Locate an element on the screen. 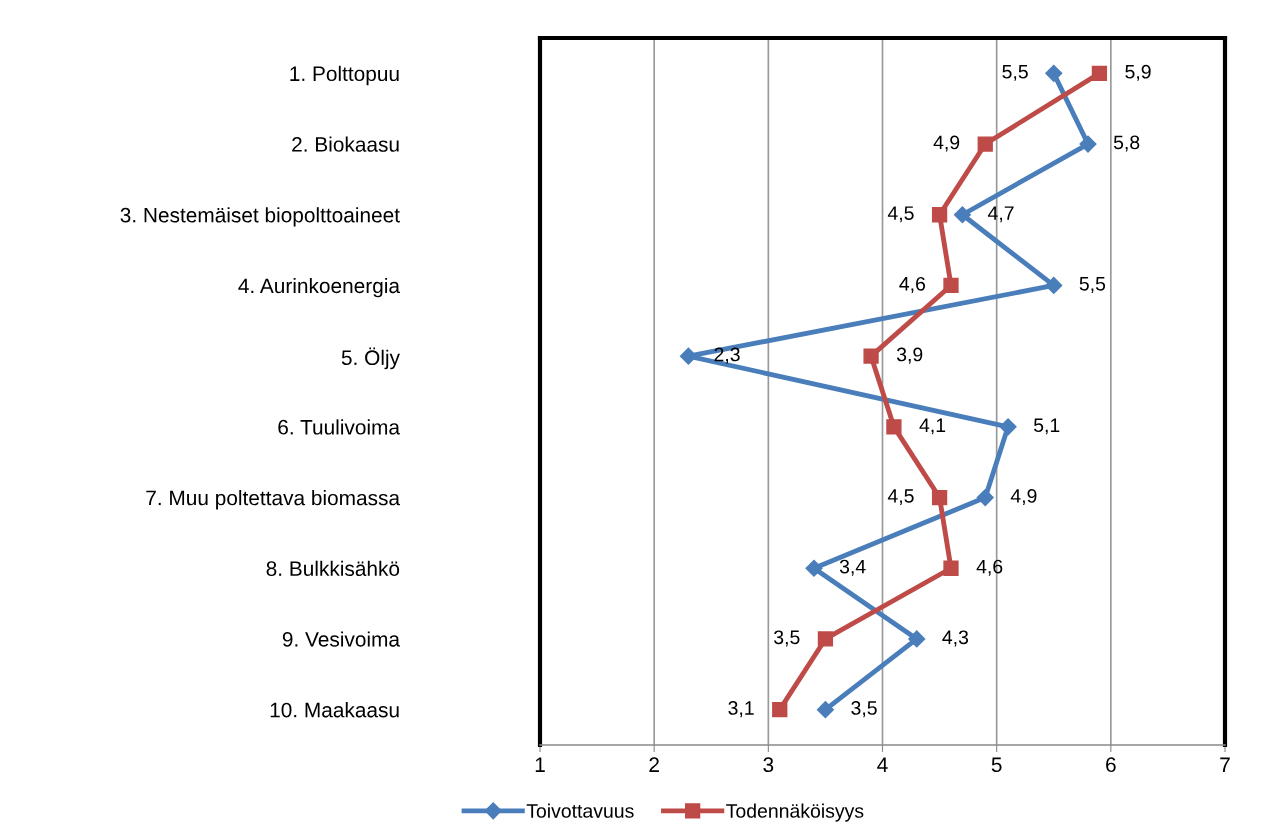 The image size is (1277, 835). data-label: 3,4 is located at coordinates (852, 567).